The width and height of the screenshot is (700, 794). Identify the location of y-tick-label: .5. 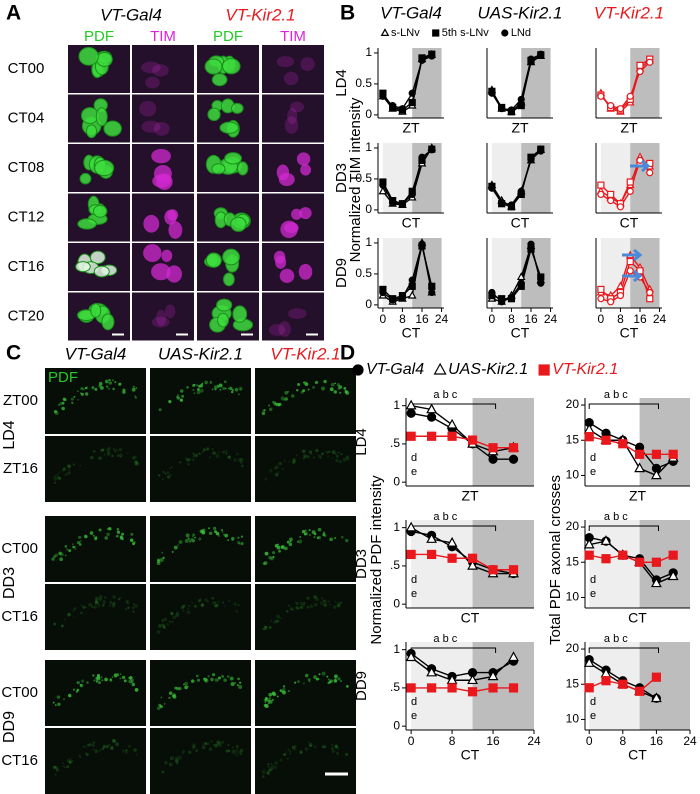
(395, 443).